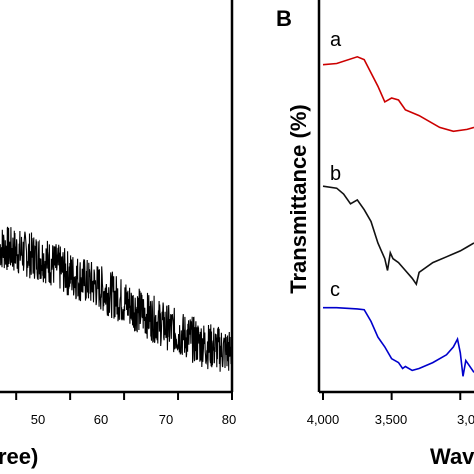 The width and height of the screenshot is (474, 474). Describe the element at coordinates (38, 419) in the screenshot. I see `xrd-tick-label-50: 50` at that location.